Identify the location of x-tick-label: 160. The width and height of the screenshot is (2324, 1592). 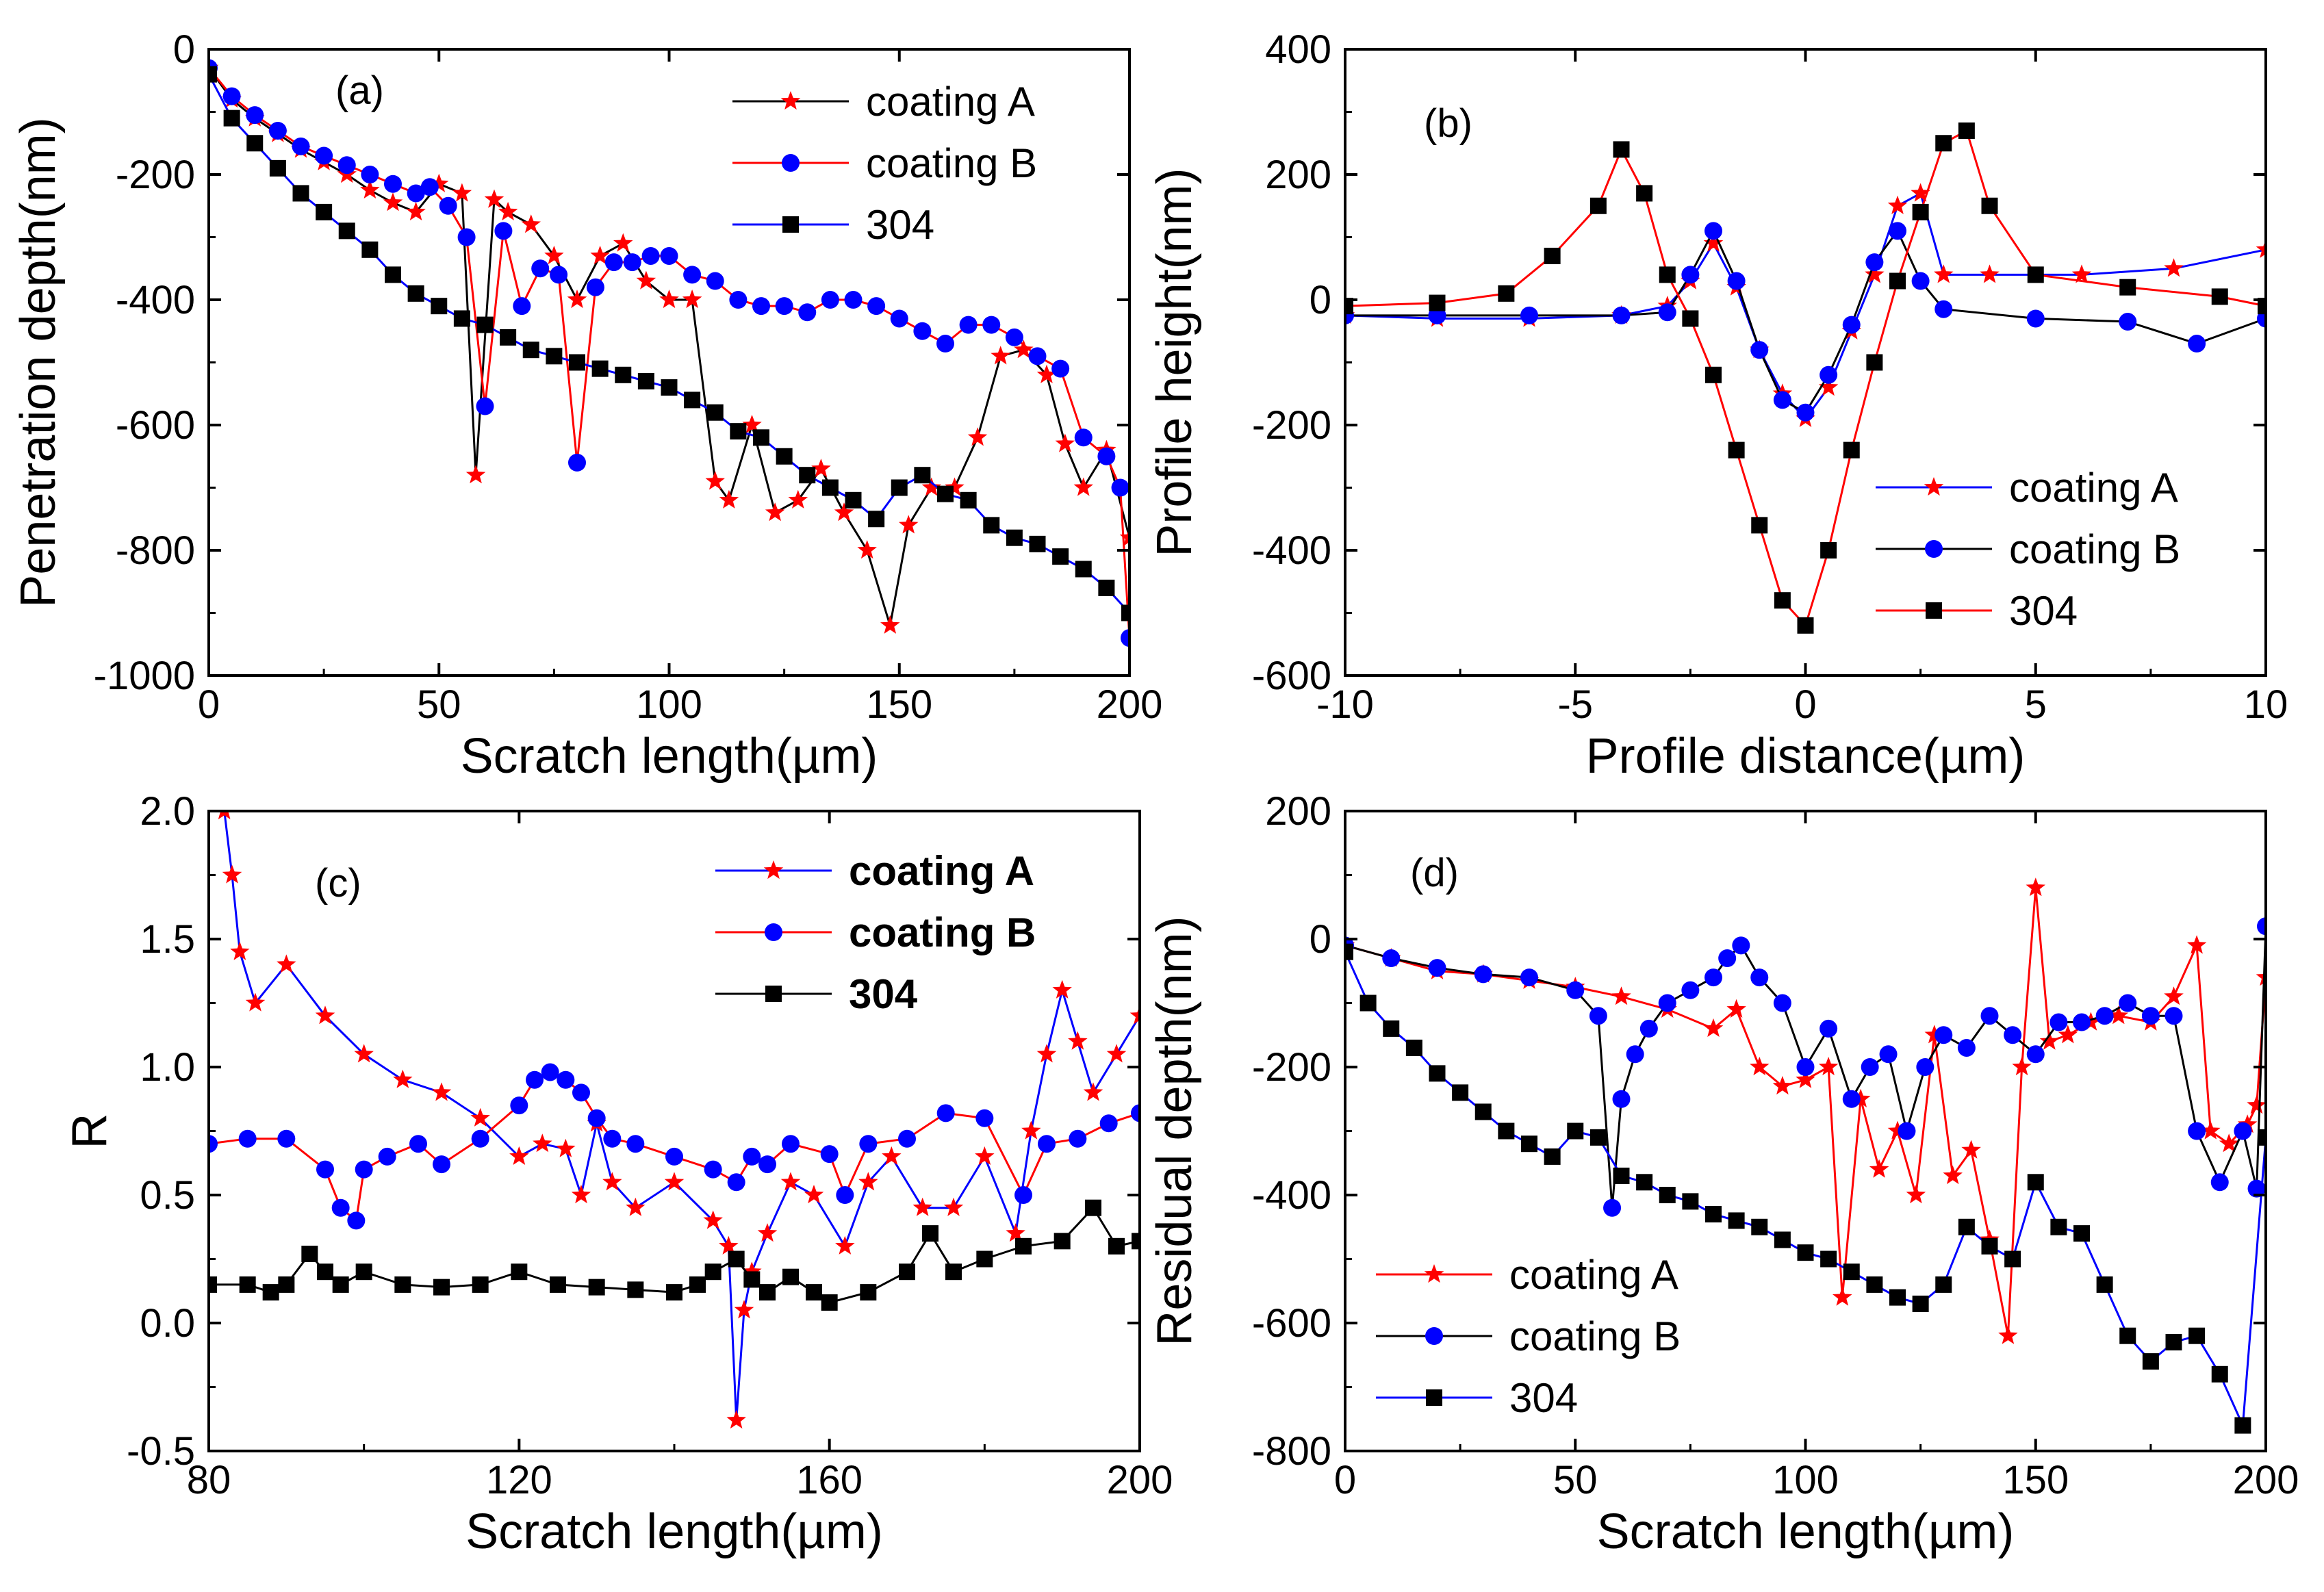
(830, 1480).